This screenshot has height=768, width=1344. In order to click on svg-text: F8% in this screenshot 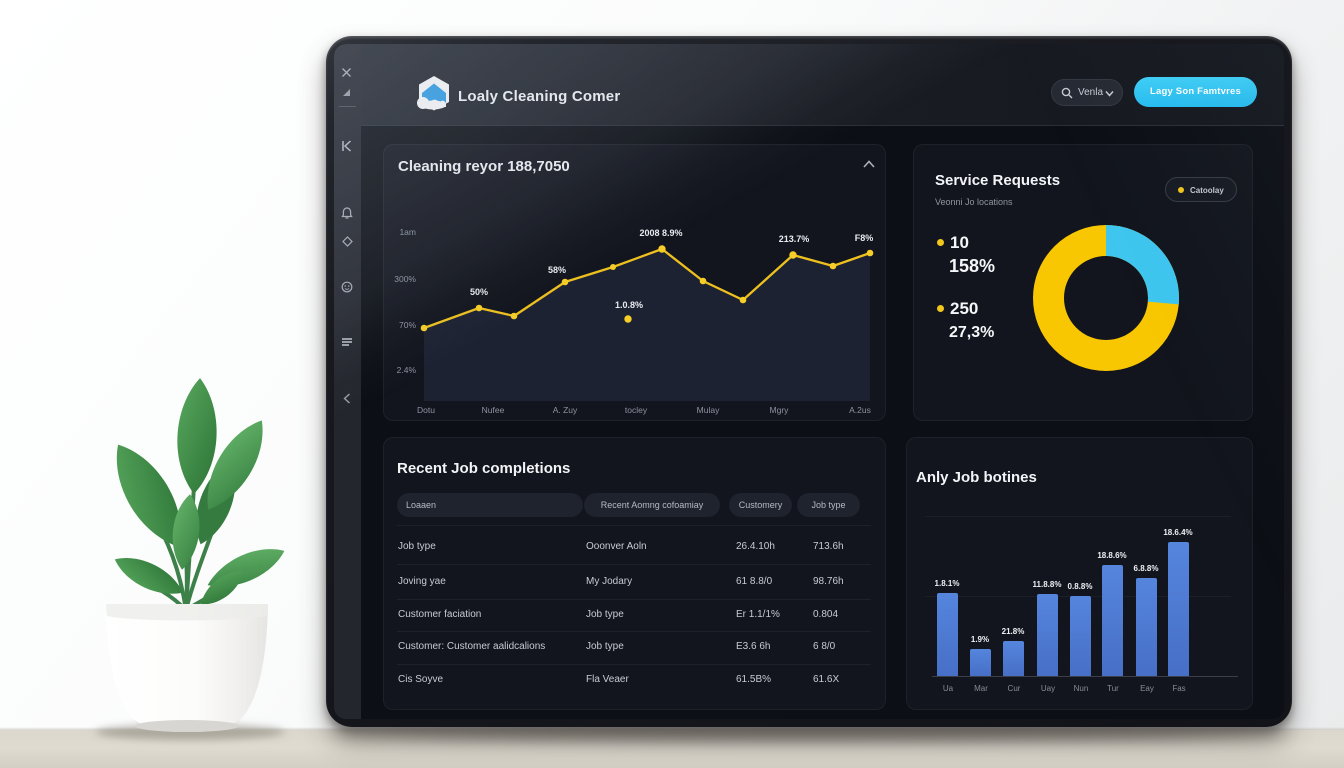, I will do `click(864, 238)`.